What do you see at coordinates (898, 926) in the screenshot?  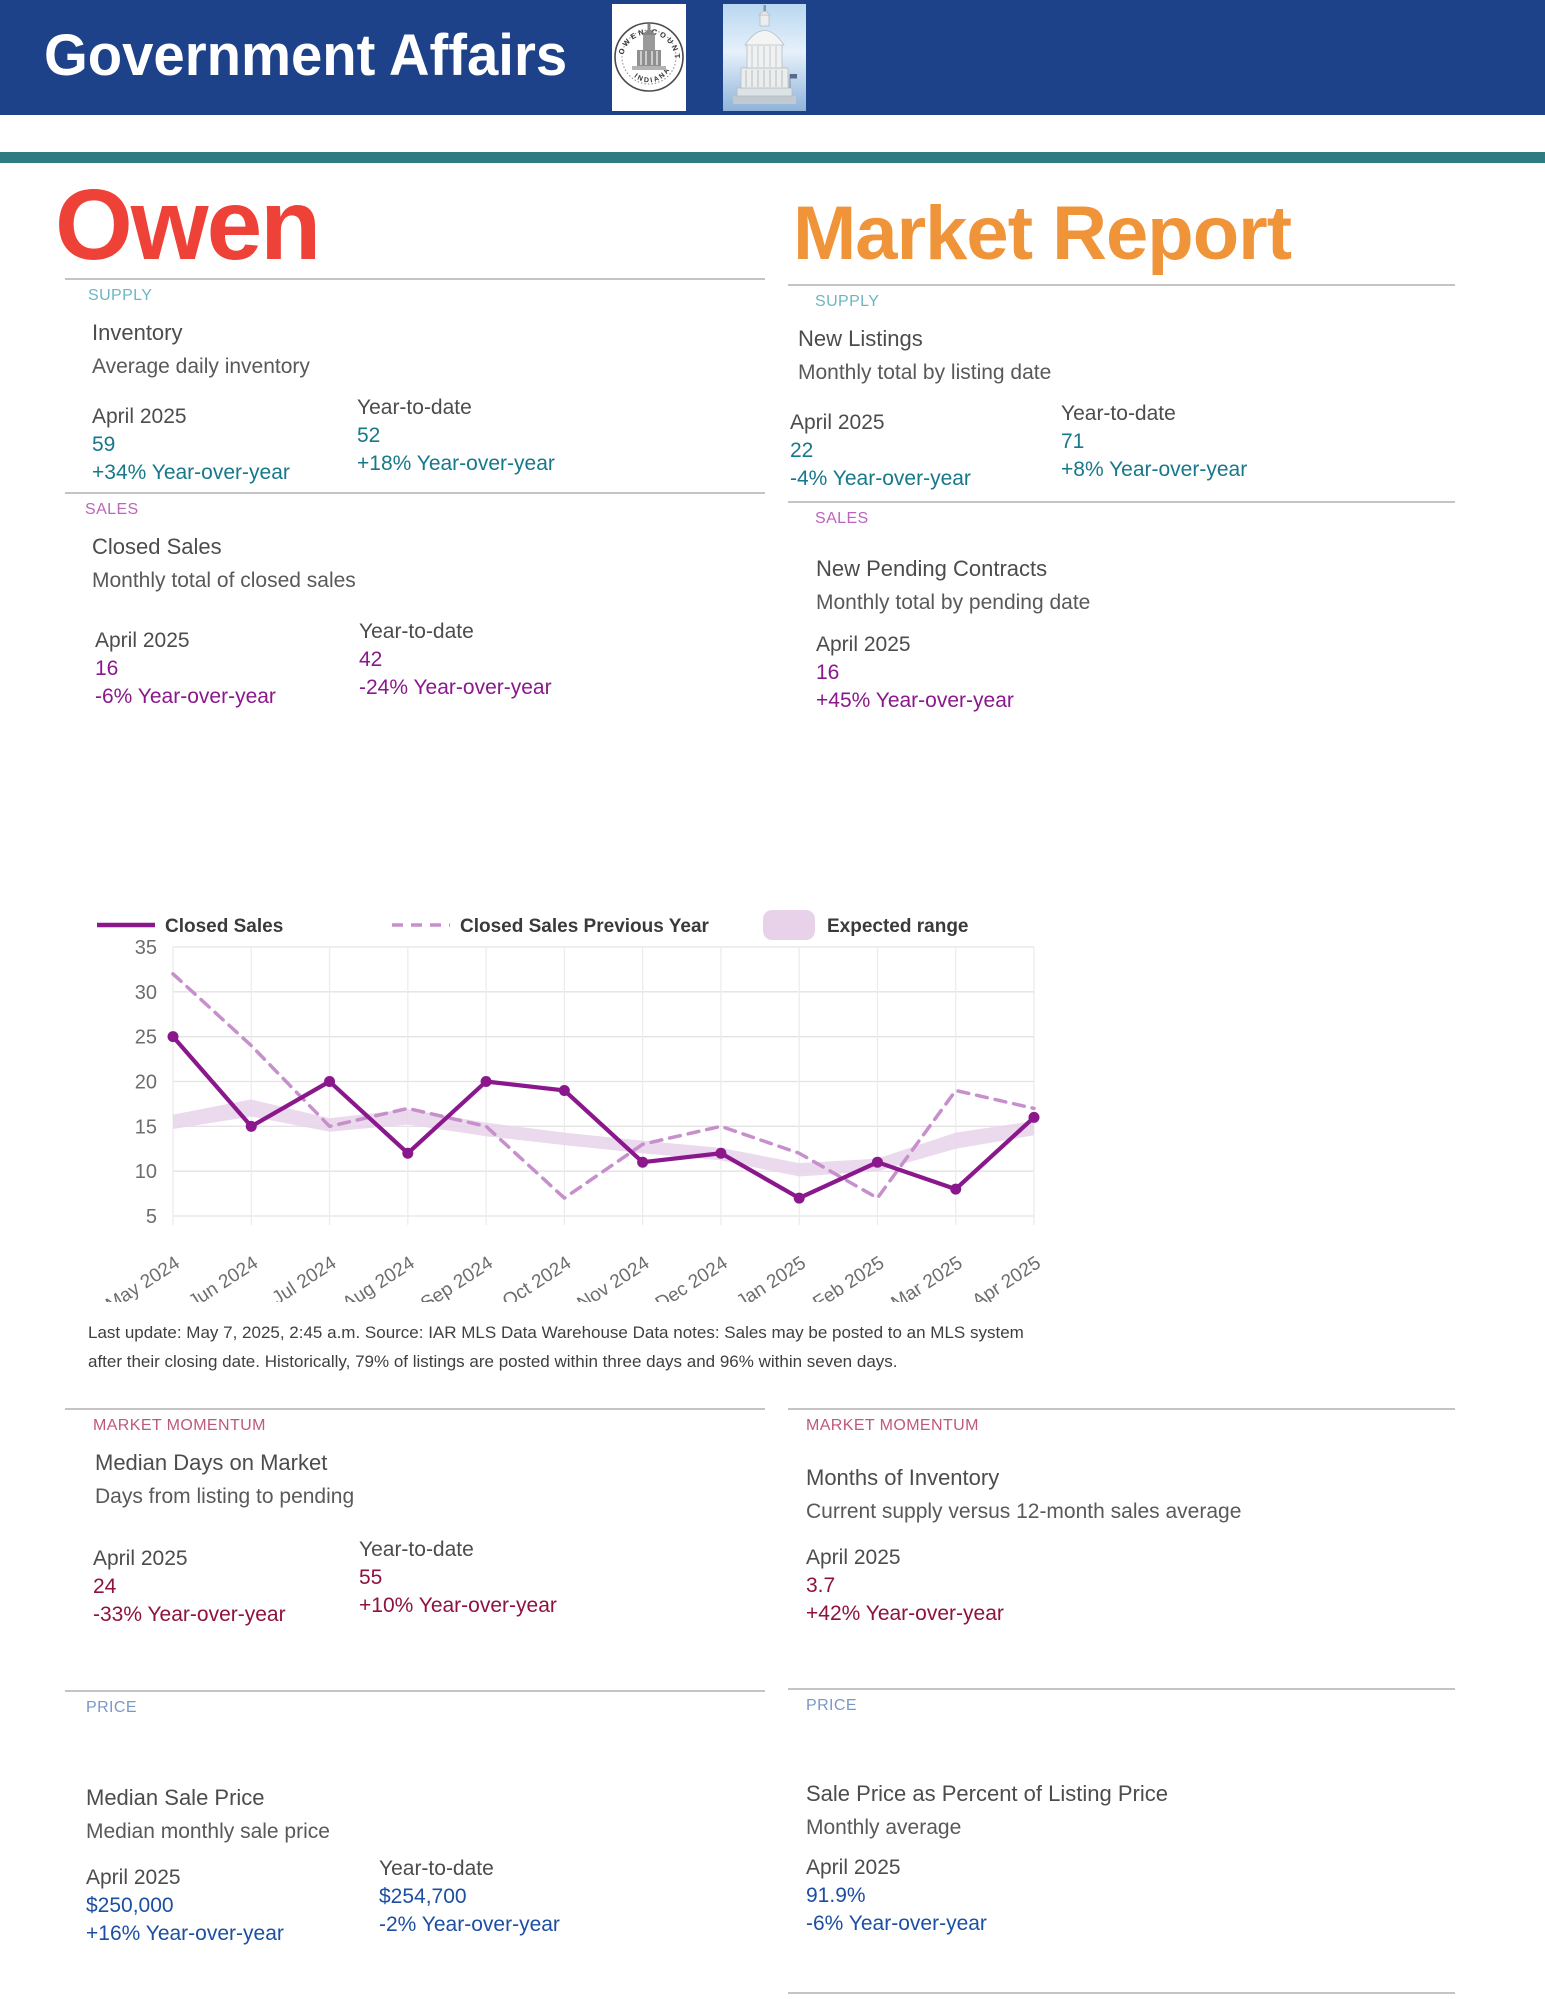 I see `svg-text: Expected range` at bounding box center [898, 926].